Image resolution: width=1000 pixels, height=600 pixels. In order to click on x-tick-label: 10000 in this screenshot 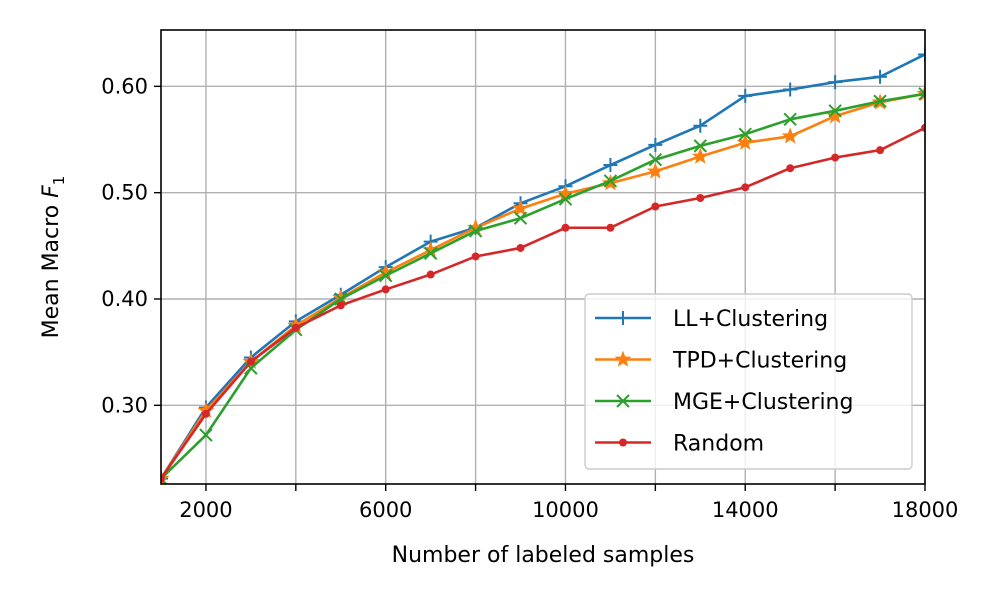, I will do `click(565, 510)`.